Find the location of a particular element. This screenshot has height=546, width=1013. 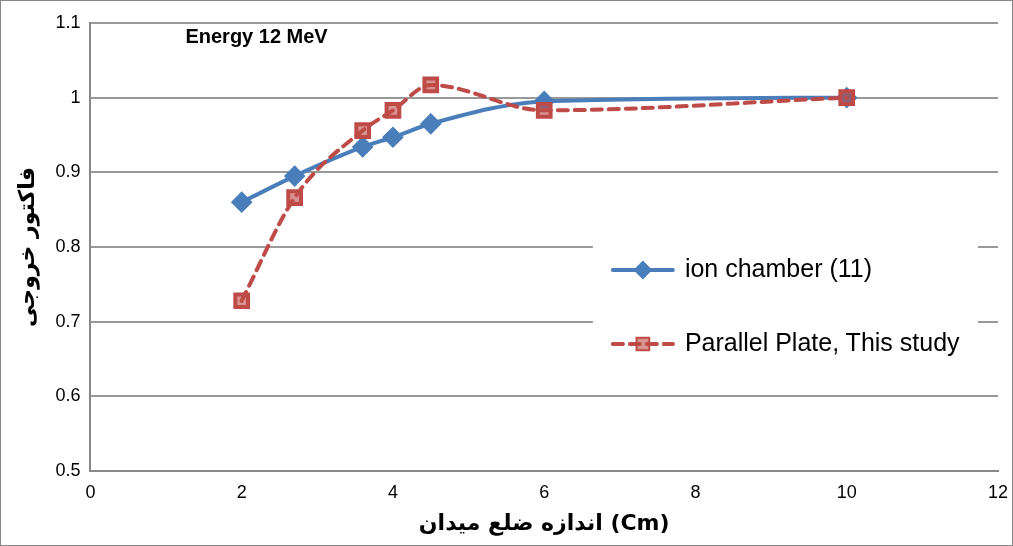

y-tick-label: 1.1 is located at coordinates (68, 21).